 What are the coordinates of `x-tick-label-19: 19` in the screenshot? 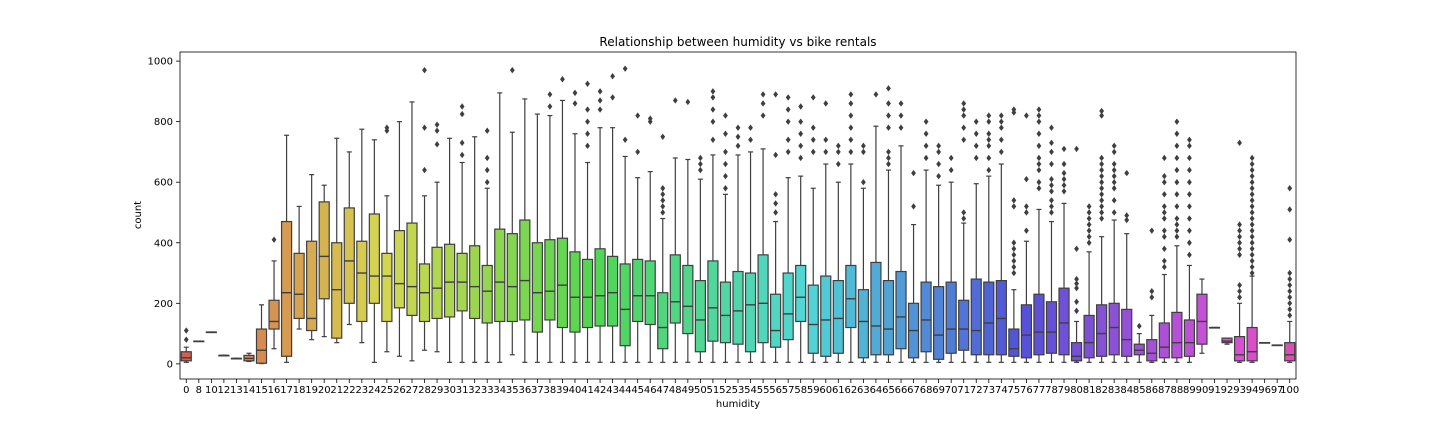 It's located at (311, 390).